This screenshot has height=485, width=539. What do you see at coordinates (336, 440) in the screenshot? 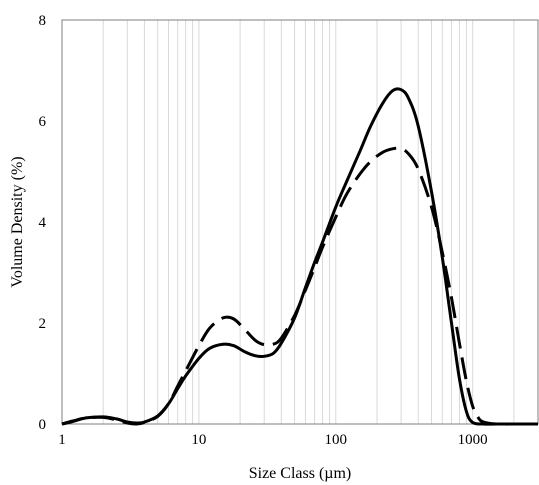
I see `x-tick-label: 100` at bounding box center [336, 440].